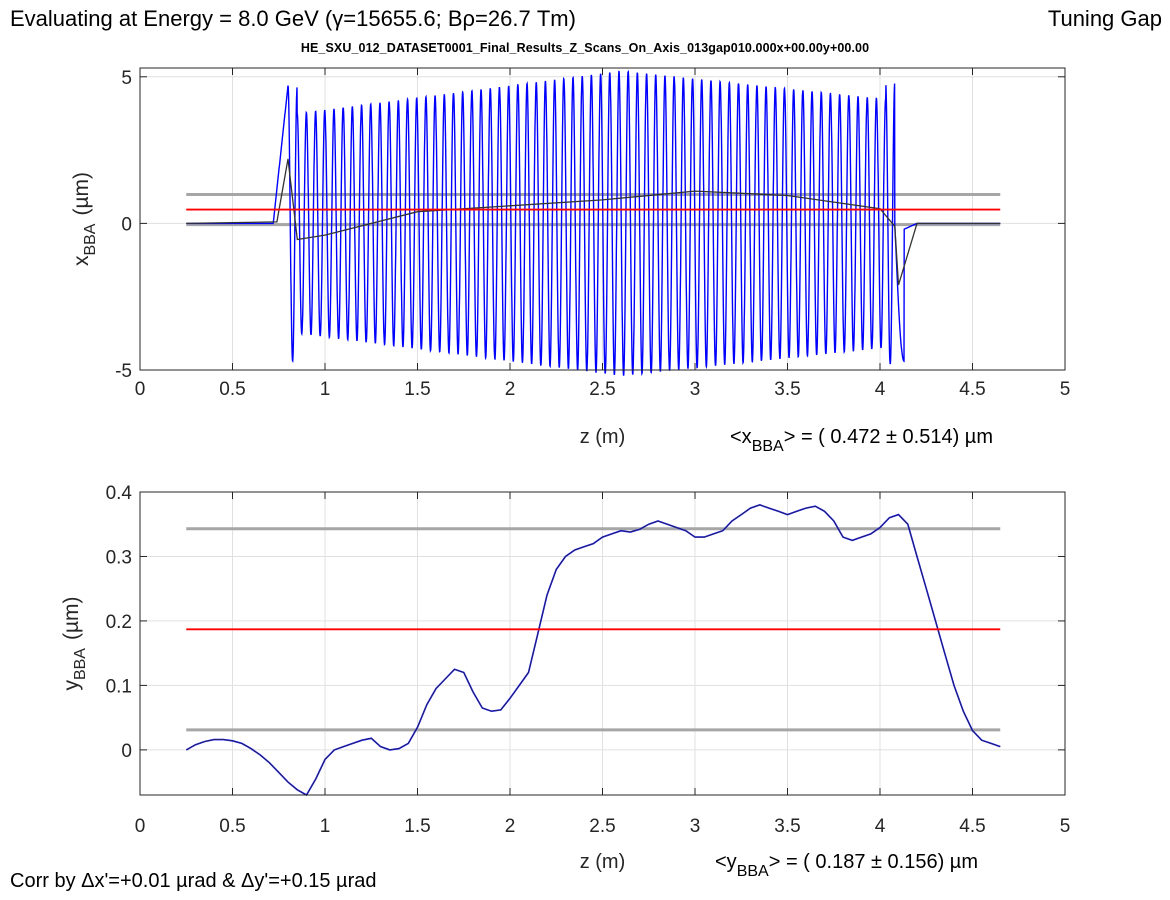 The width and height of the screenshot is (1170, 900). What do you see at coordinates (741, 437) in the screenshot?
I see `top-stat-pre: <x` at bounding box center [741, 437].